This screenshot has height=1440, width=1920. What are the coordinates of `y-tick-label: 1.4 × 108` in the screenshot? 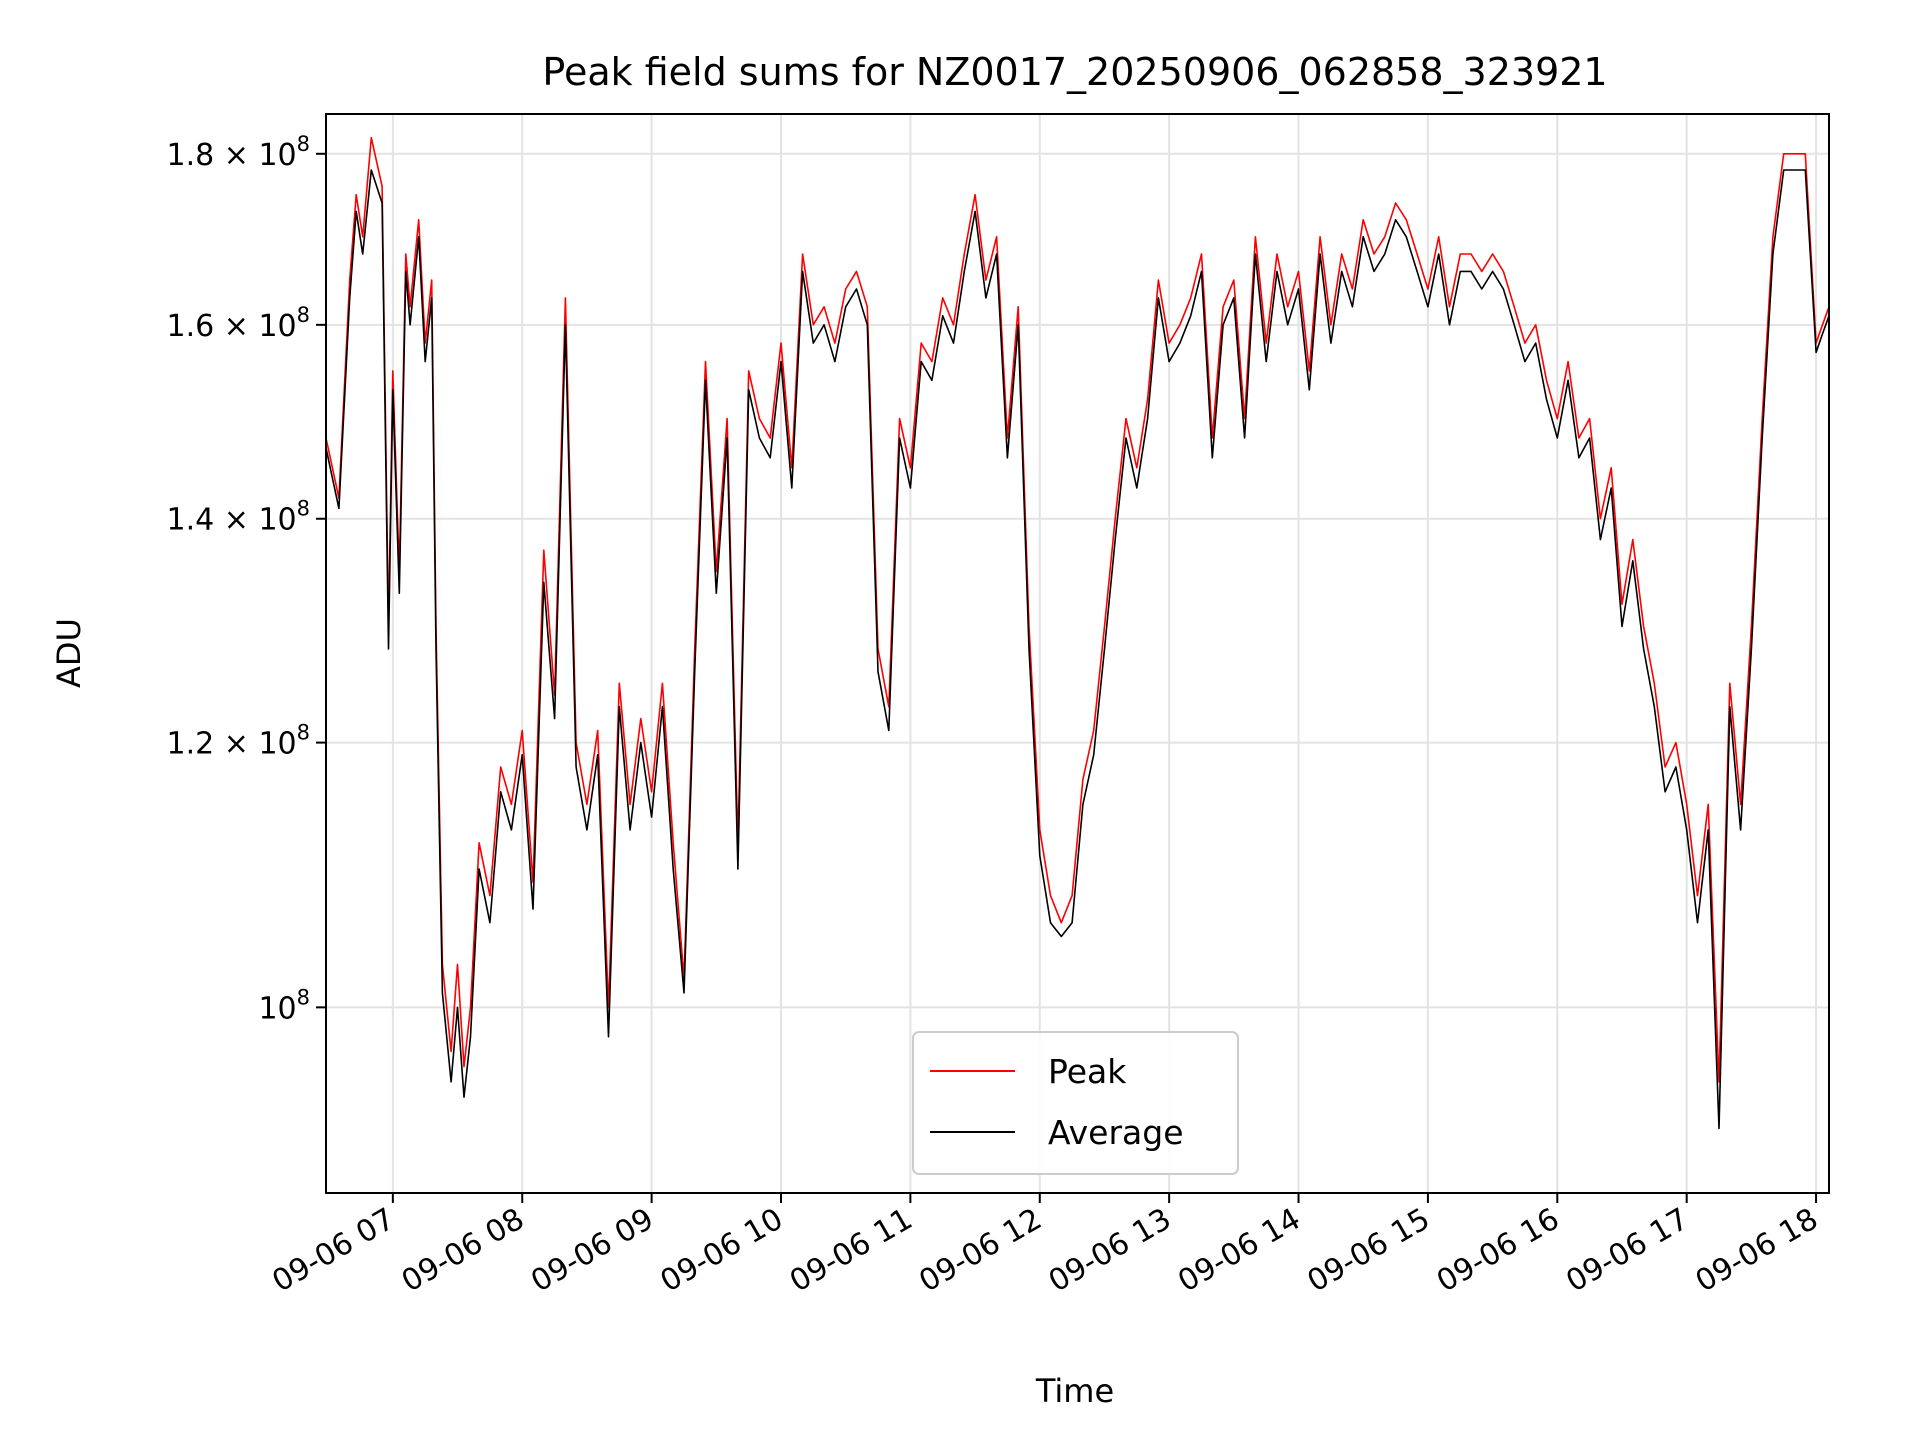 It's located at (238, 517).